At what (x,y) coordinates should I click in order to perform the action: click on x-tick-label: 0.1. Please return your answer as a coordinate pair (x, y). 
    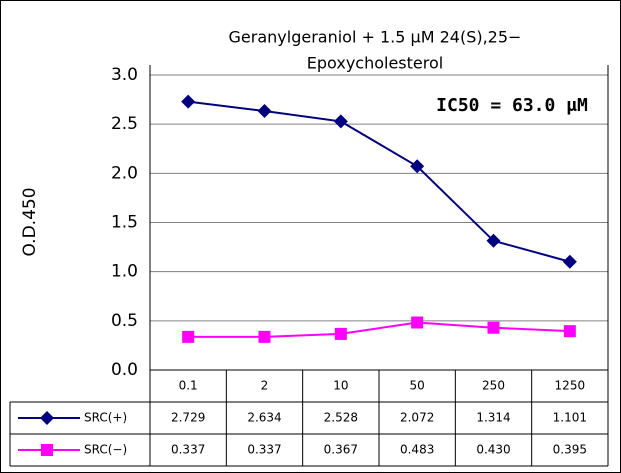
    Looking at the image, I should click on (188, 386).